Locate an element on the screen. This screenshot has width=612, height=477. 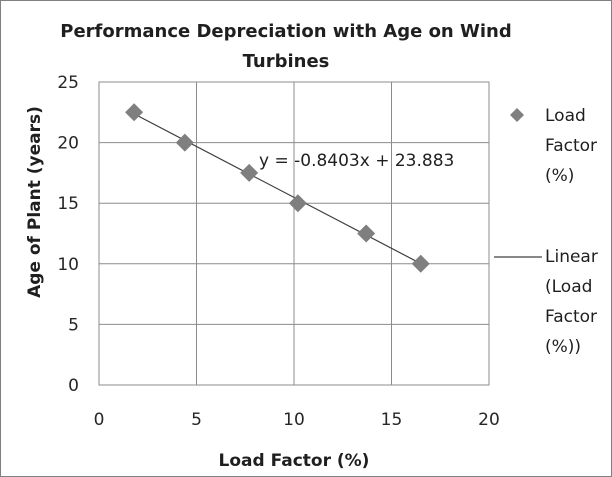
legend-label-trendline: Linear (Load Factor (%)) is located at coordinates (571, 302).